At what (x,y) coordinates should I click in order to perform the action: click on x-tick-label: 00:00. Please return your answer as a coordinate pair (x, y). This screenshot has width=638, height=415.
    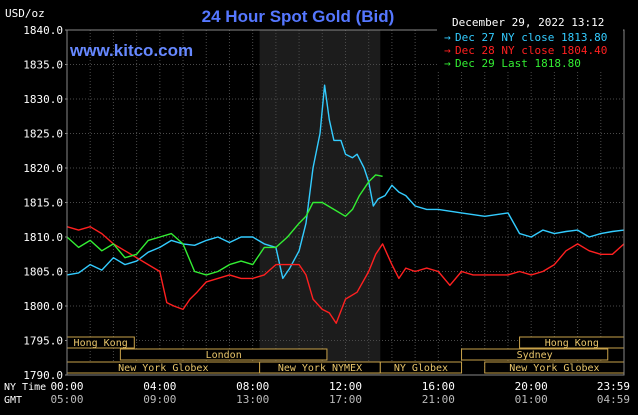
    Looking at the image, I should click on (66, 386).